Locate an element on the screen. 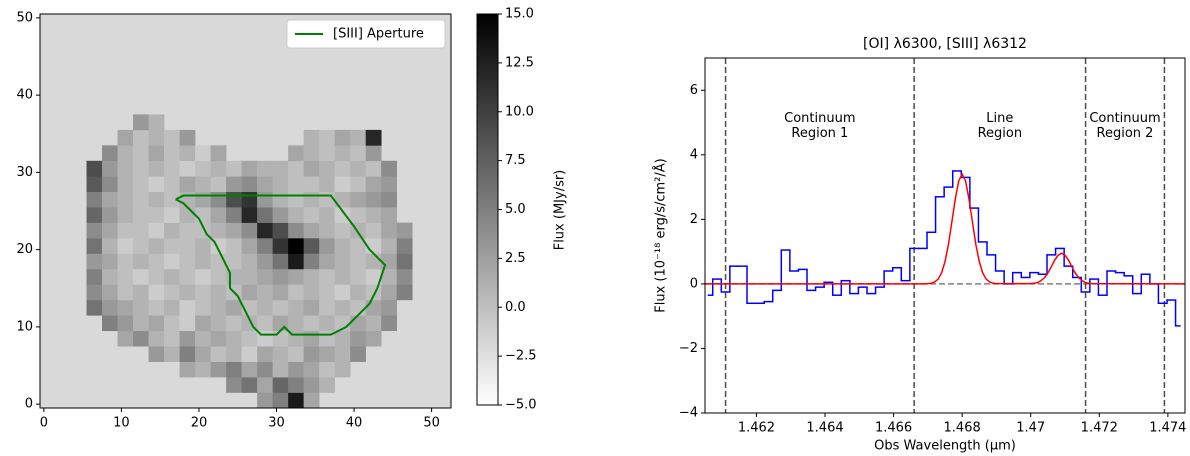 Image resolution: width=1190 pixels, height=456 pixels. annotation: Continuum Region 2 is located at coordinates (1124, 126).